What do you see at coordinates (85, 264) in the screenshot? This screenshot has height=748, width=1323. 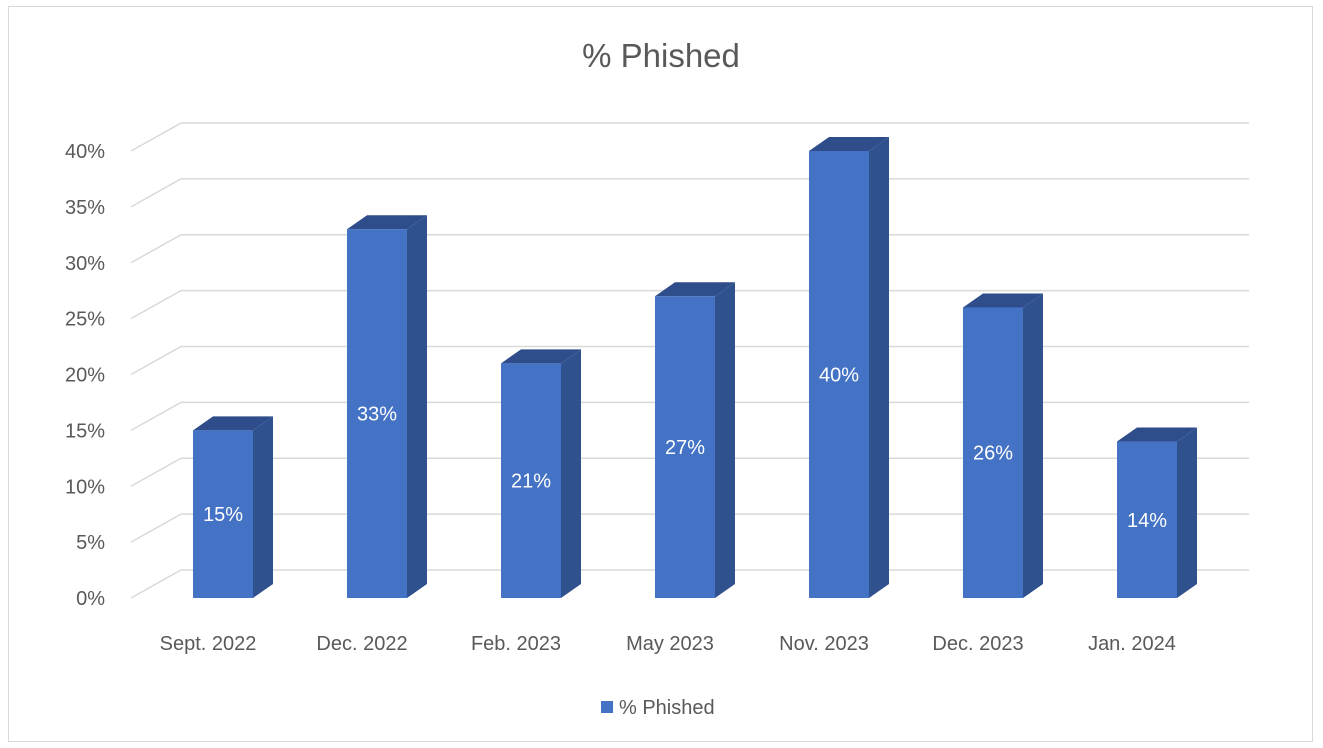 I see `y-tick-label: 30%` at bounding box center [85, 264].